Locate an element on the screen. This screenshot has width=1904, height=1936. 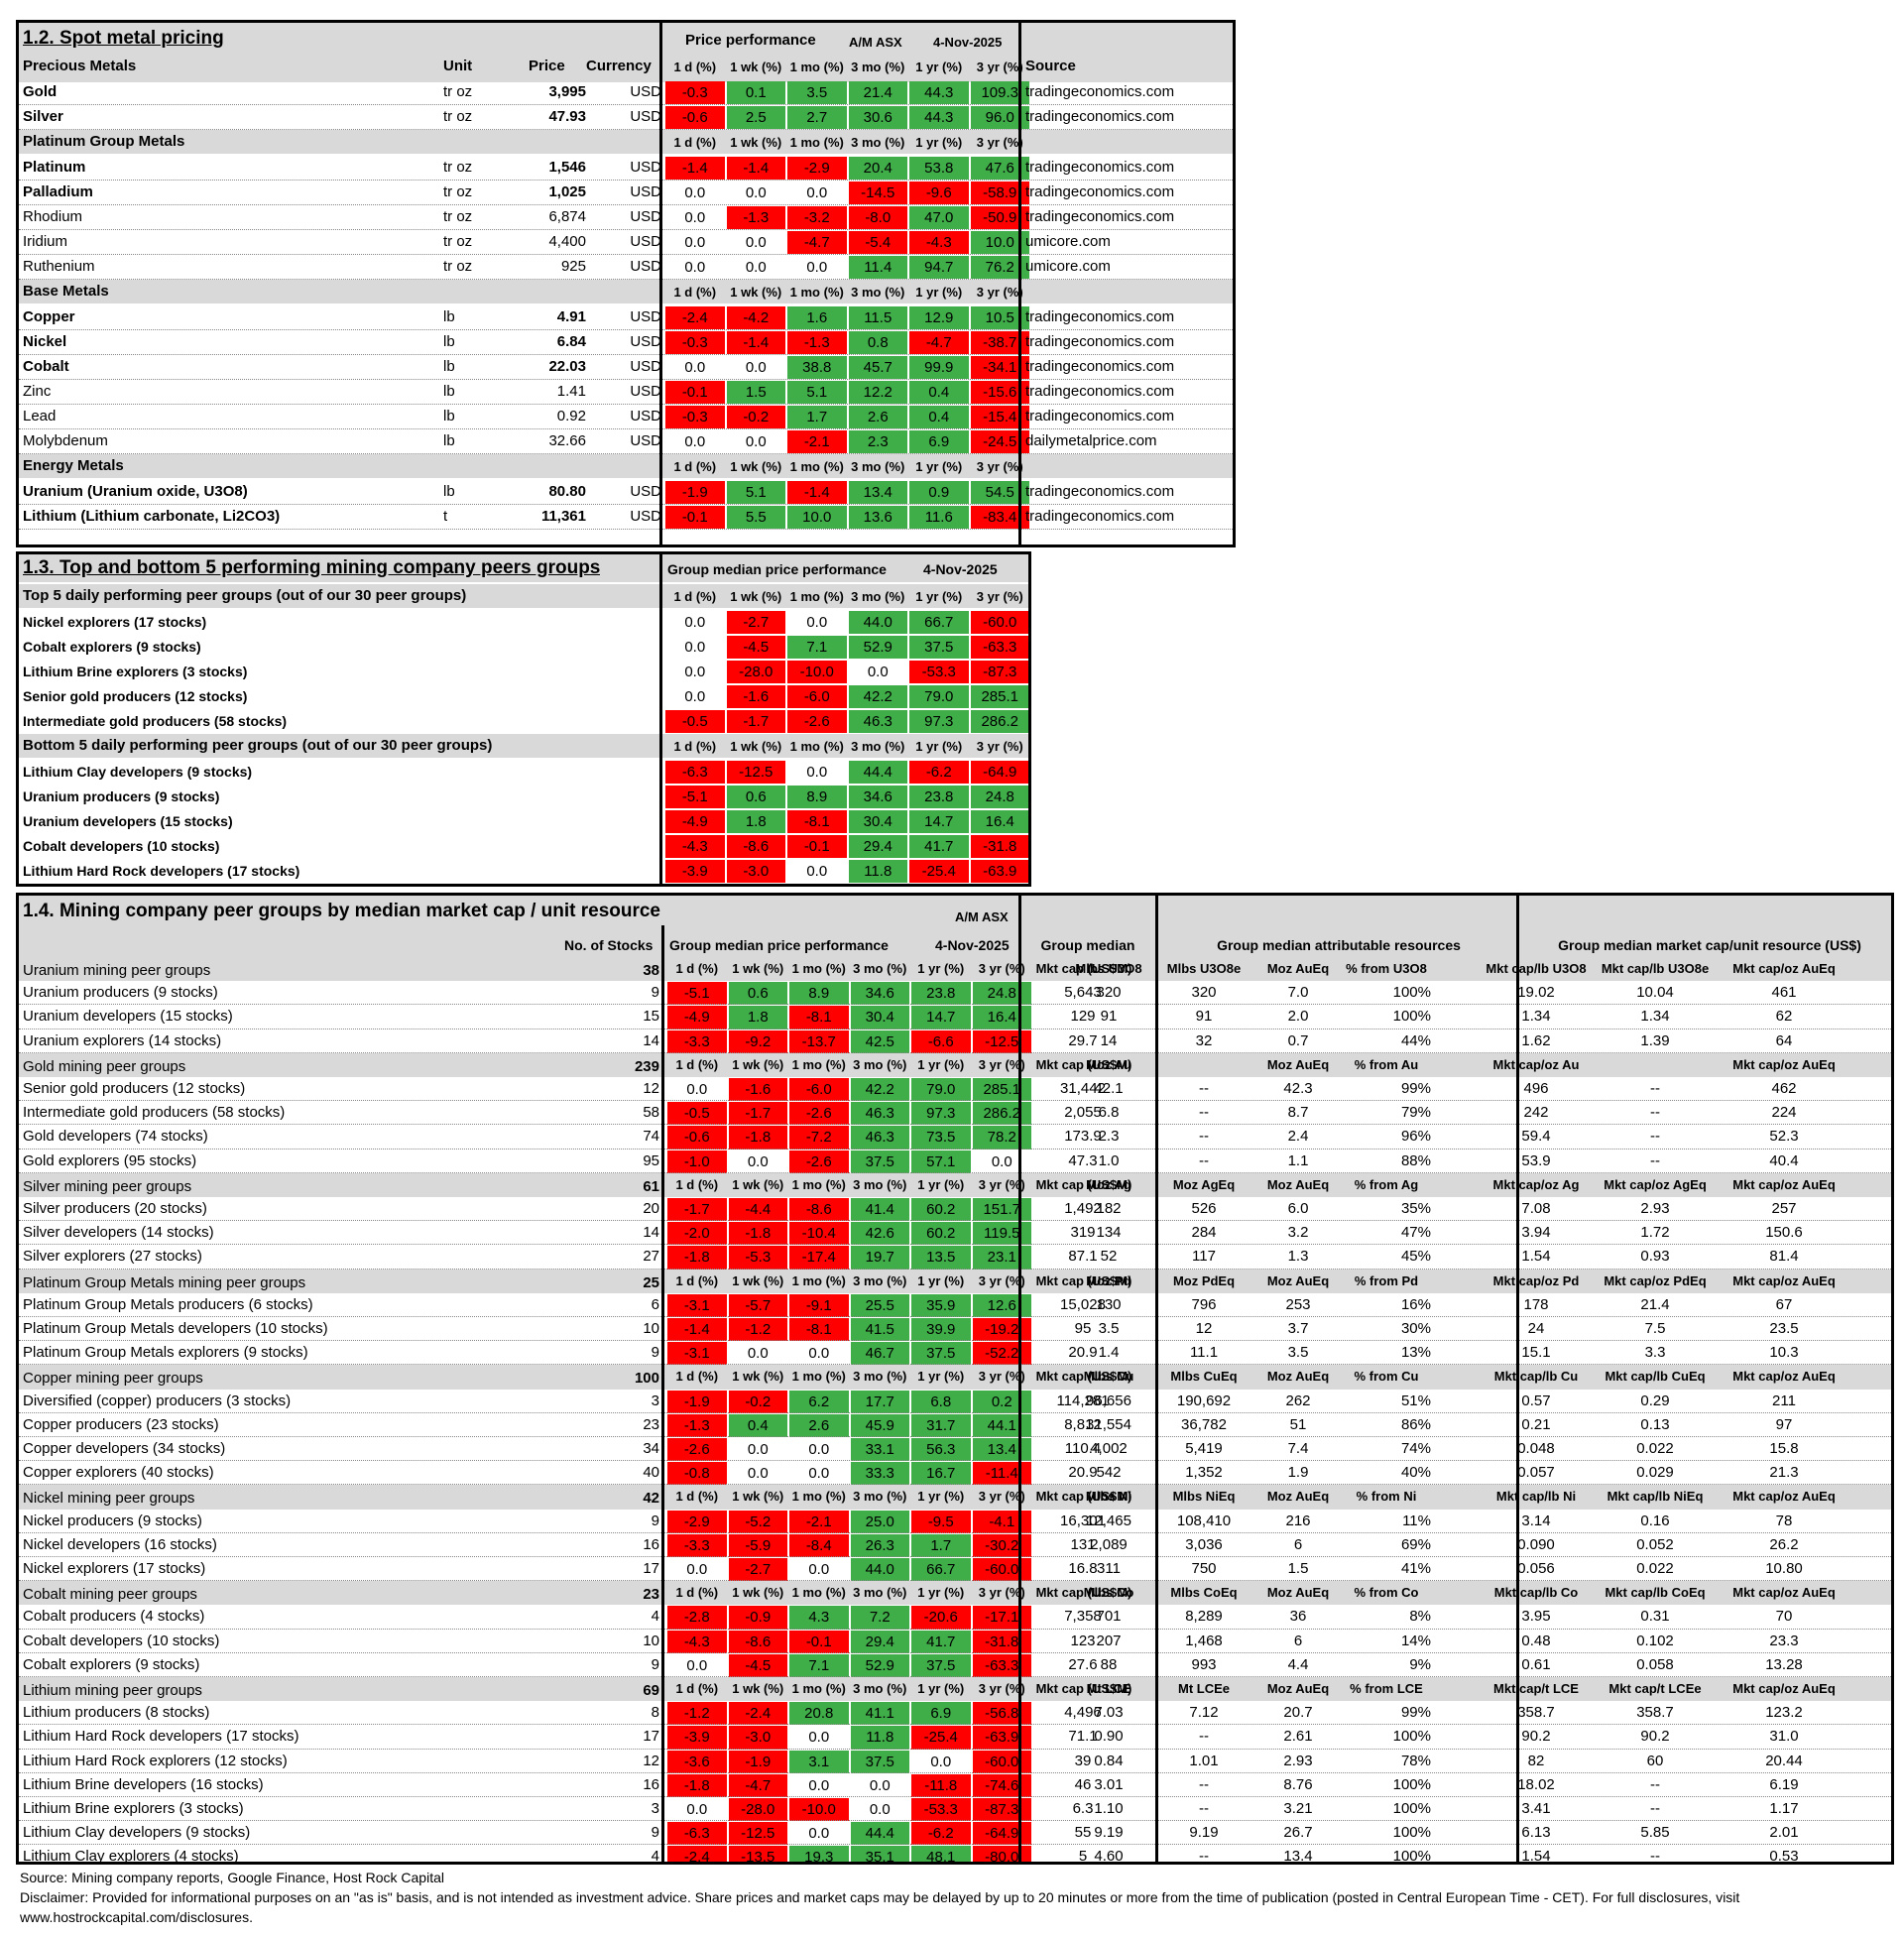
perf-cell: -1.4 is located at coordinates (755, 342).